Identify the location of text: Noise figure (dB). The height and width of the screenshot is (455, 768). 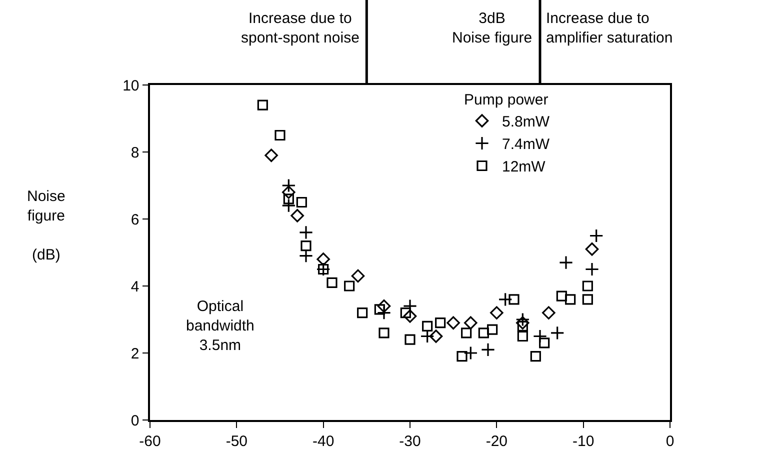
(46, 226).